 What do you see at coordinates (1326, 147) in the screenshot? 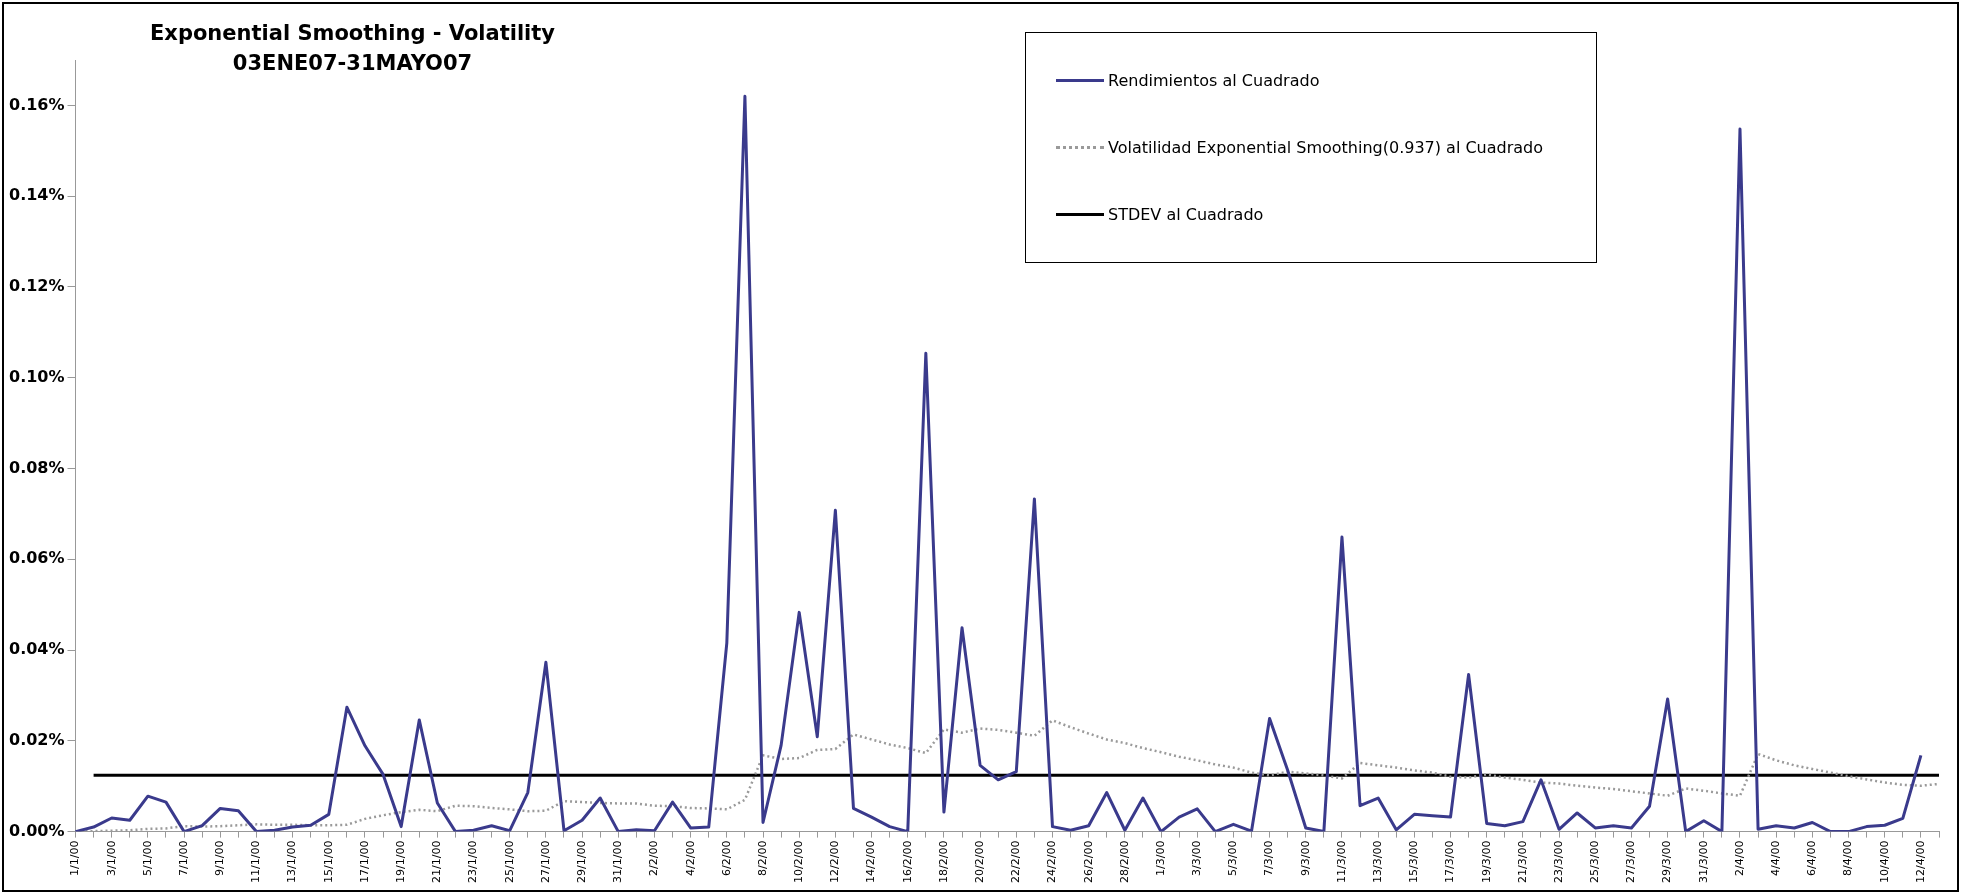
I see `legend-label: Volatilidad Exponential Smoothing(0.937) al Cuadrado` at bounding box center [1326, 147].